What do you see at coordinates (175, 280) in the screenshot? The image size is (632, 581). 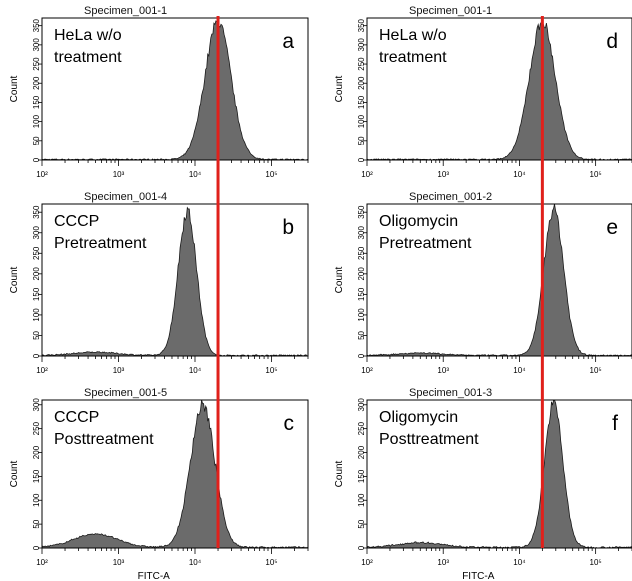 I see `plot-frame-b` at bounding box center [175, 280].